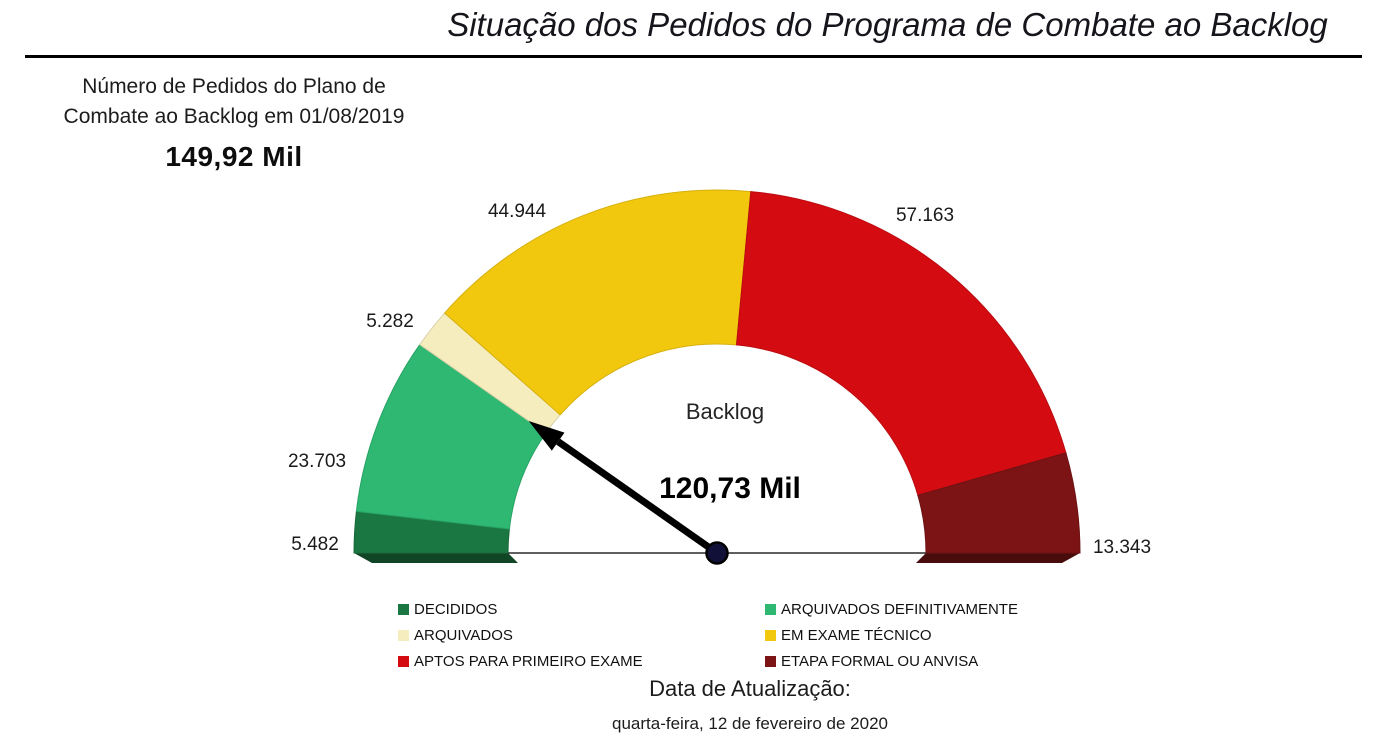 The image size is (1379, 745). I want to click on gauge-segment-em-exame-tecnico, so click(597, 302).